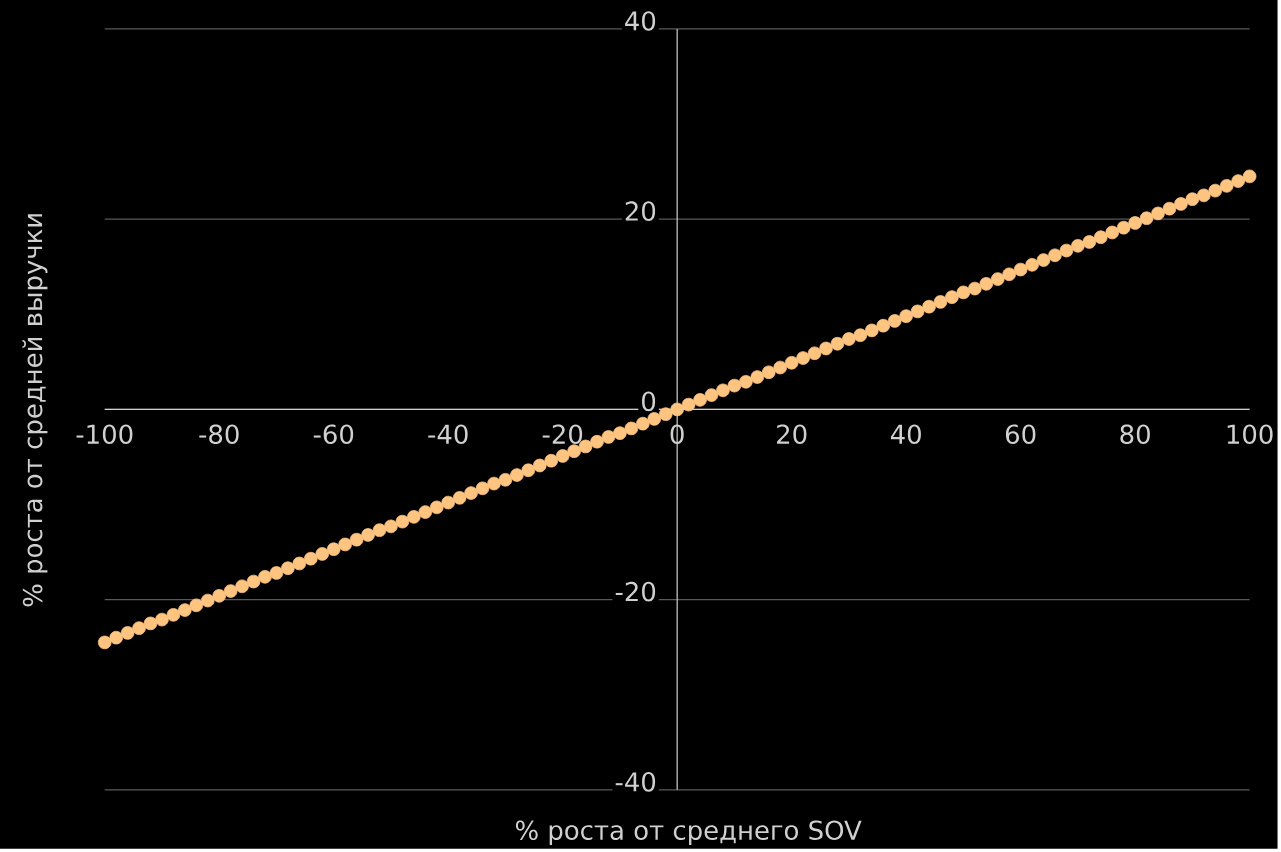 The width and height of the screenshot is (1281, 852). Describe the element at coordinates (448, 434) in the screenshot. I see `x-tick-label: -40` at that location.